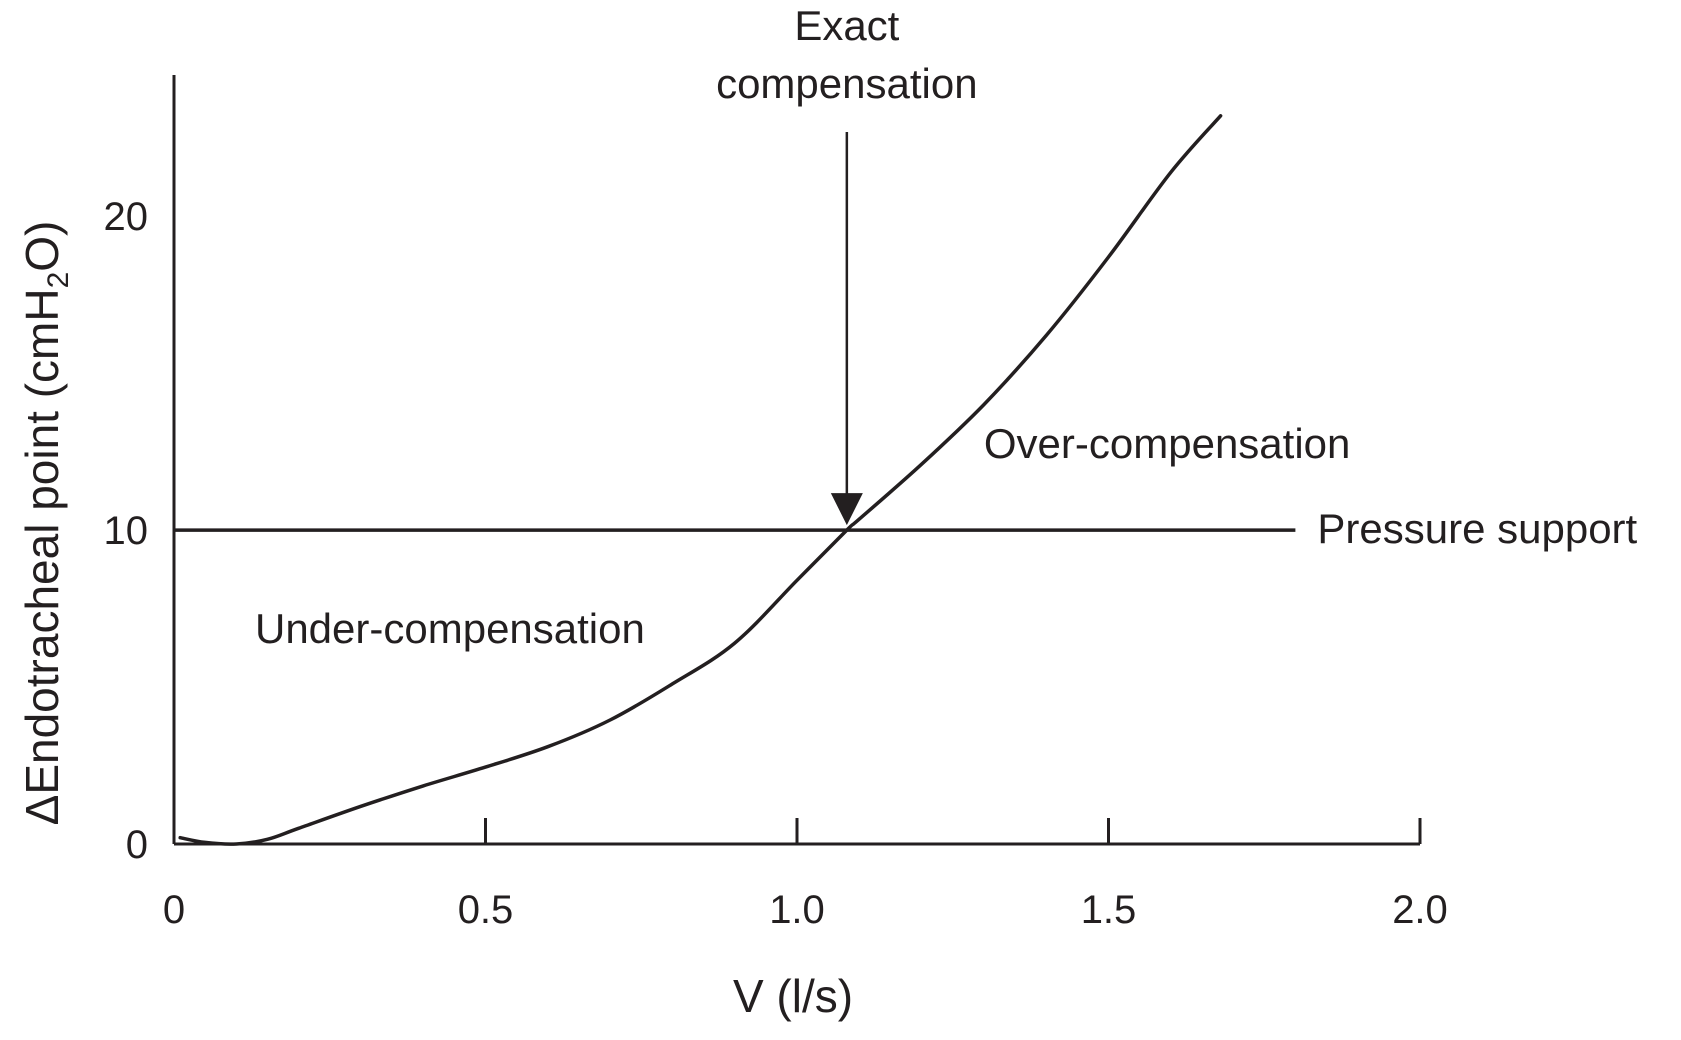  I want to click on exact-compensation-label-line1: Exact, so click(846, 25).